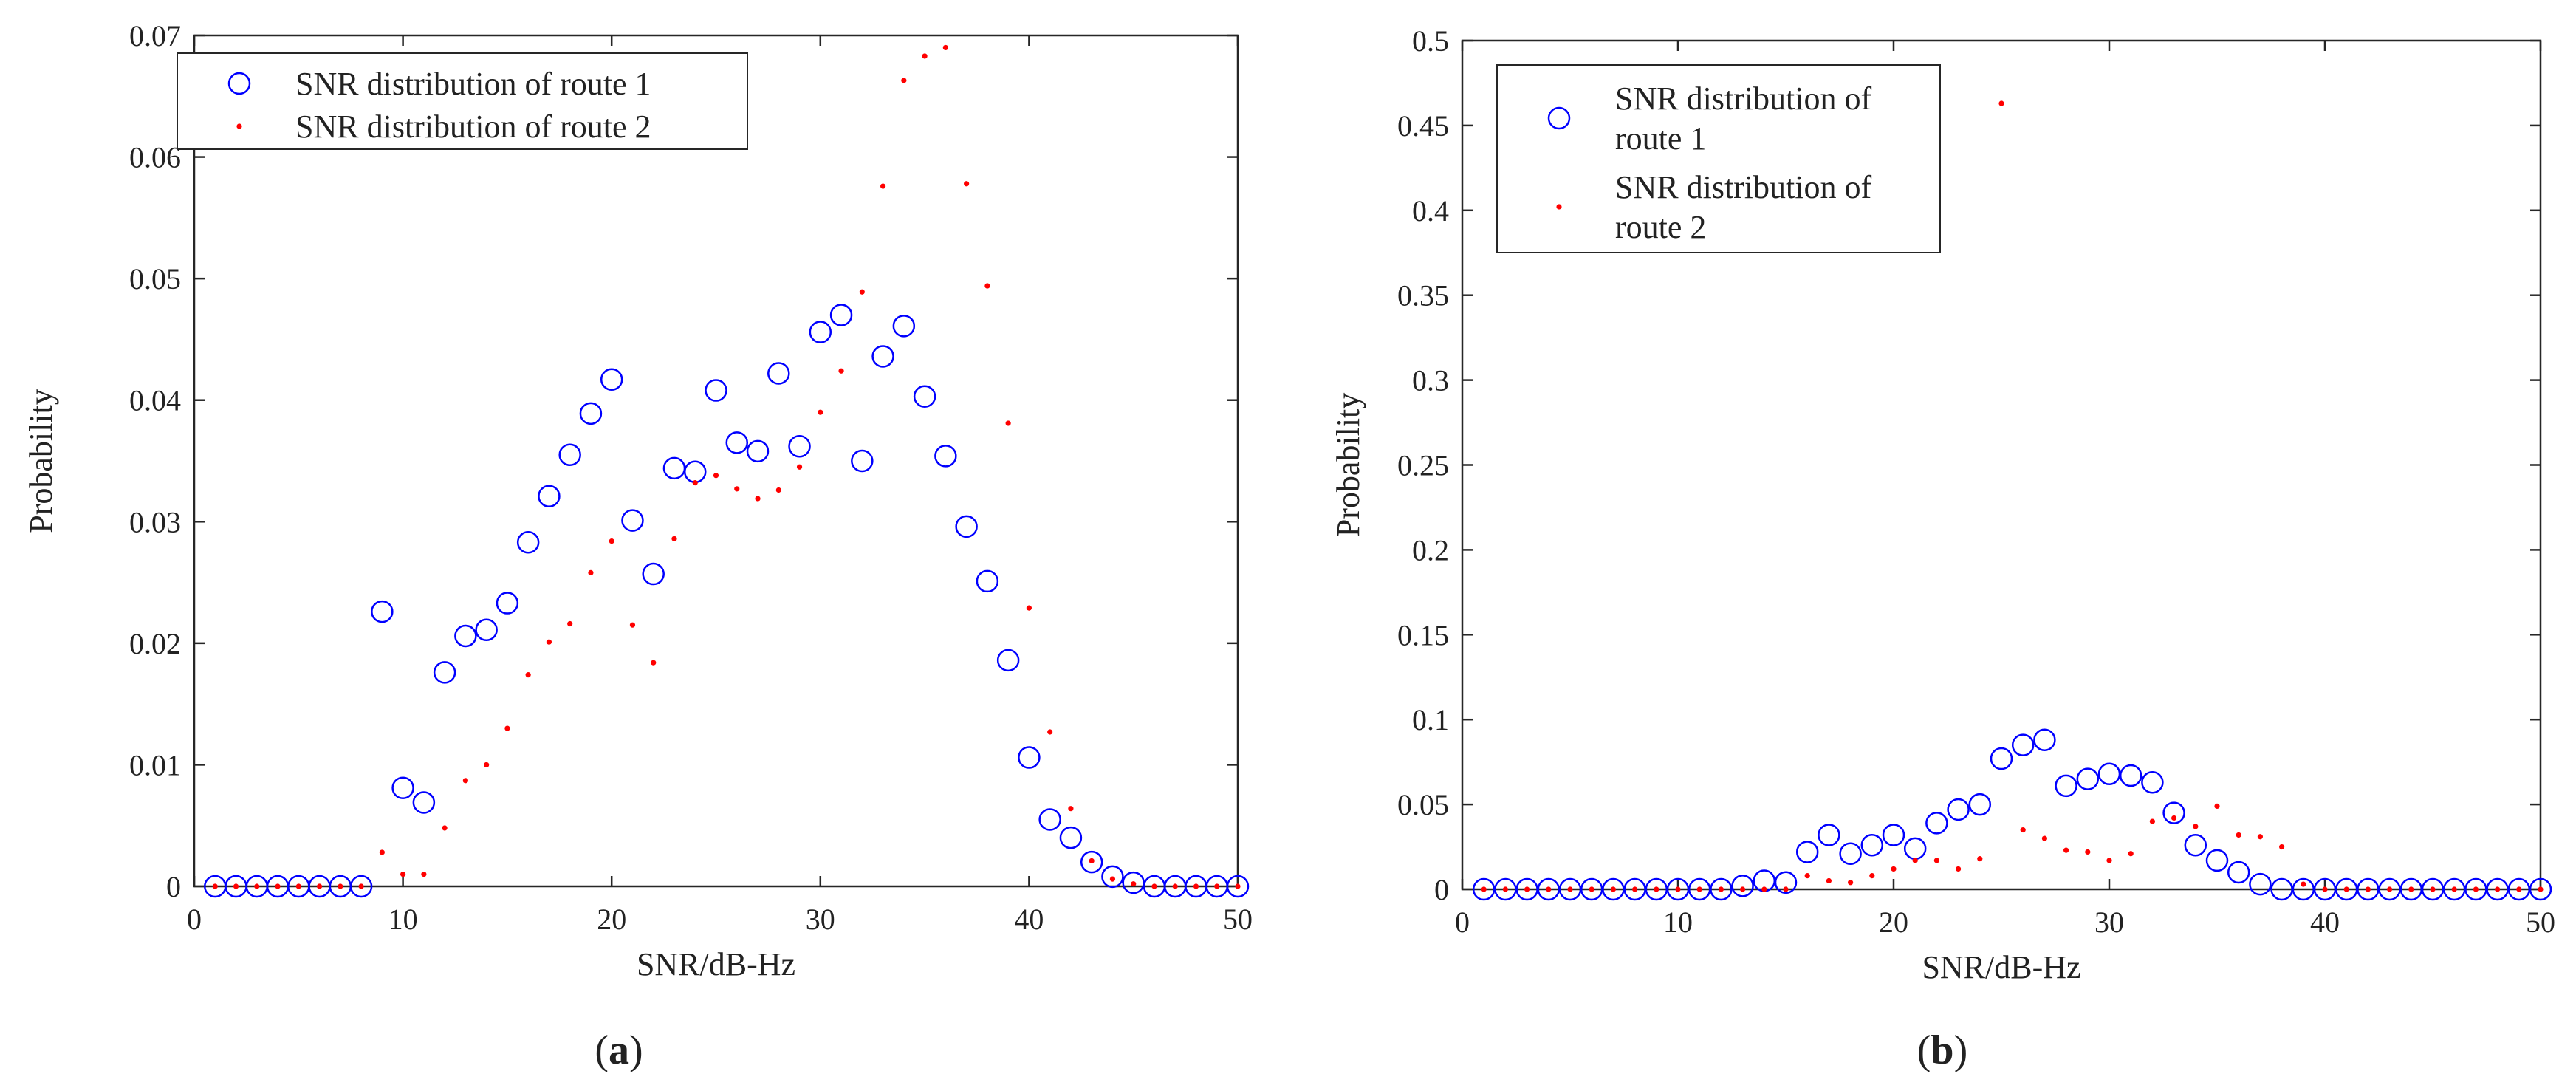 The height and width of the screenshot is (1088, 2576). Describe the element at coordinates (1942, 1050) in the screenshot. I see `panel-label-b: (b)` at that location.